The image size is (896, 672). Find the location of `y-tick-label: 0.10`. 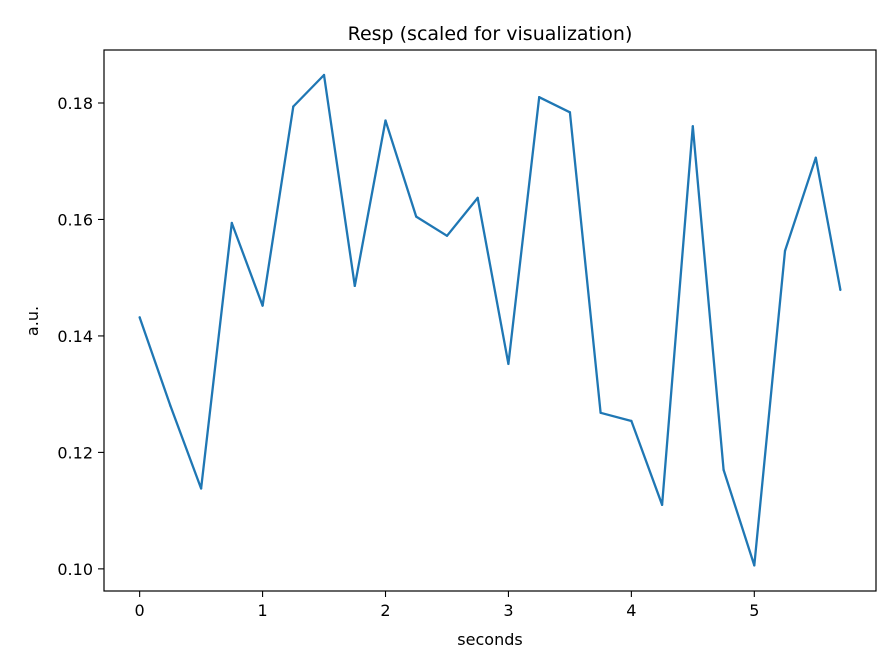

y-tick-label: 0.10 is located at coordinates (75, 569).